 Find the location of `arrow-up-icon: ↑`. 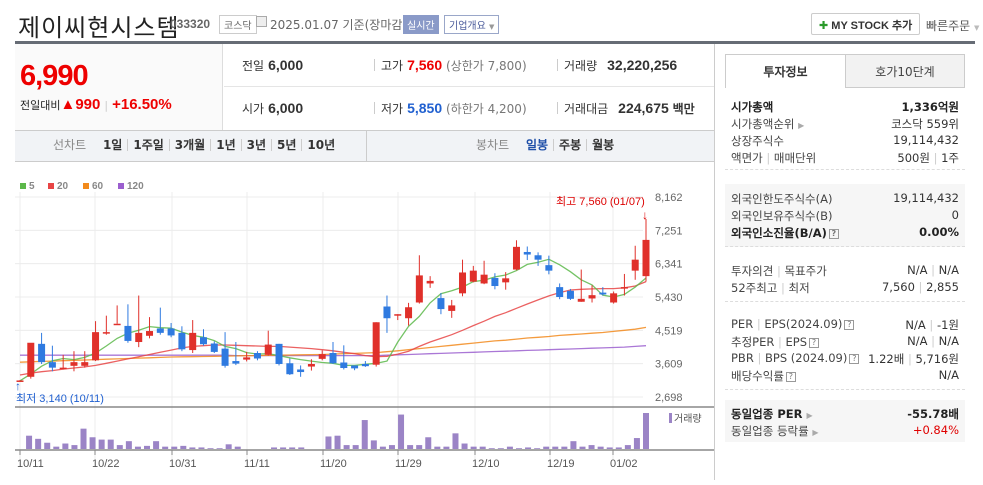

arrow-up-icon: ↑ is located at coordinates (18, 386).